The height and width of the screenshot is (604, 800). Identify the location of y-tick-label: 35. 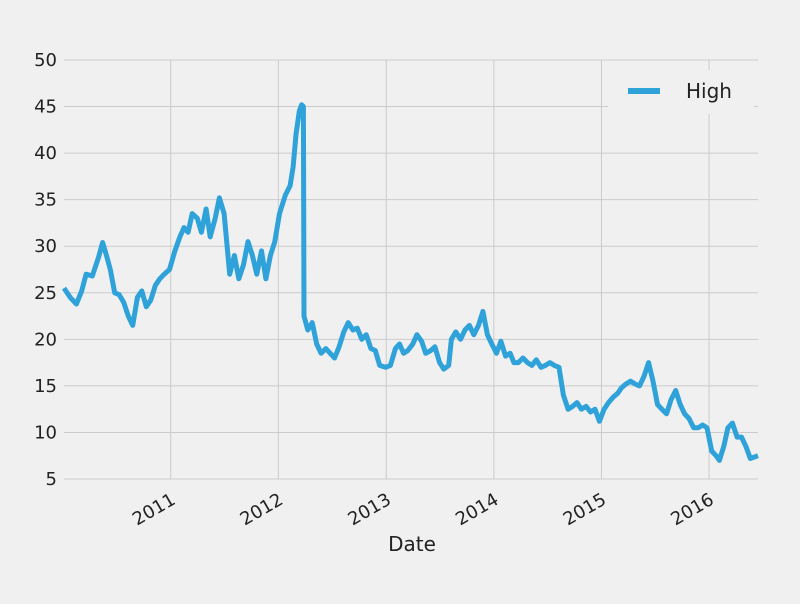
(45, 200).